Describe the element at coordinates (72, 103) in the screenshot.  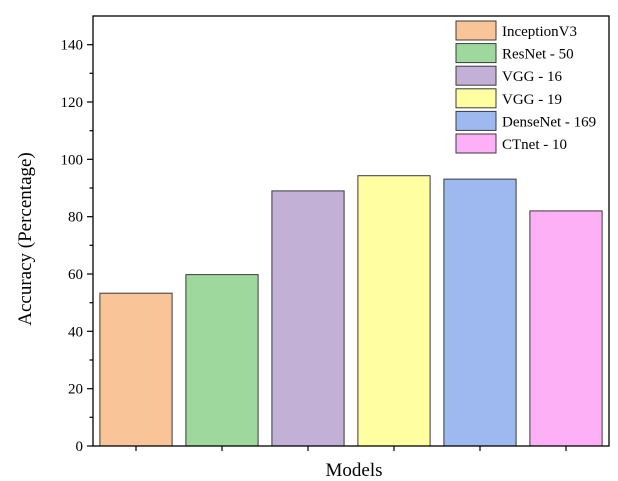
I see `y-tick-label: 120` at that location.